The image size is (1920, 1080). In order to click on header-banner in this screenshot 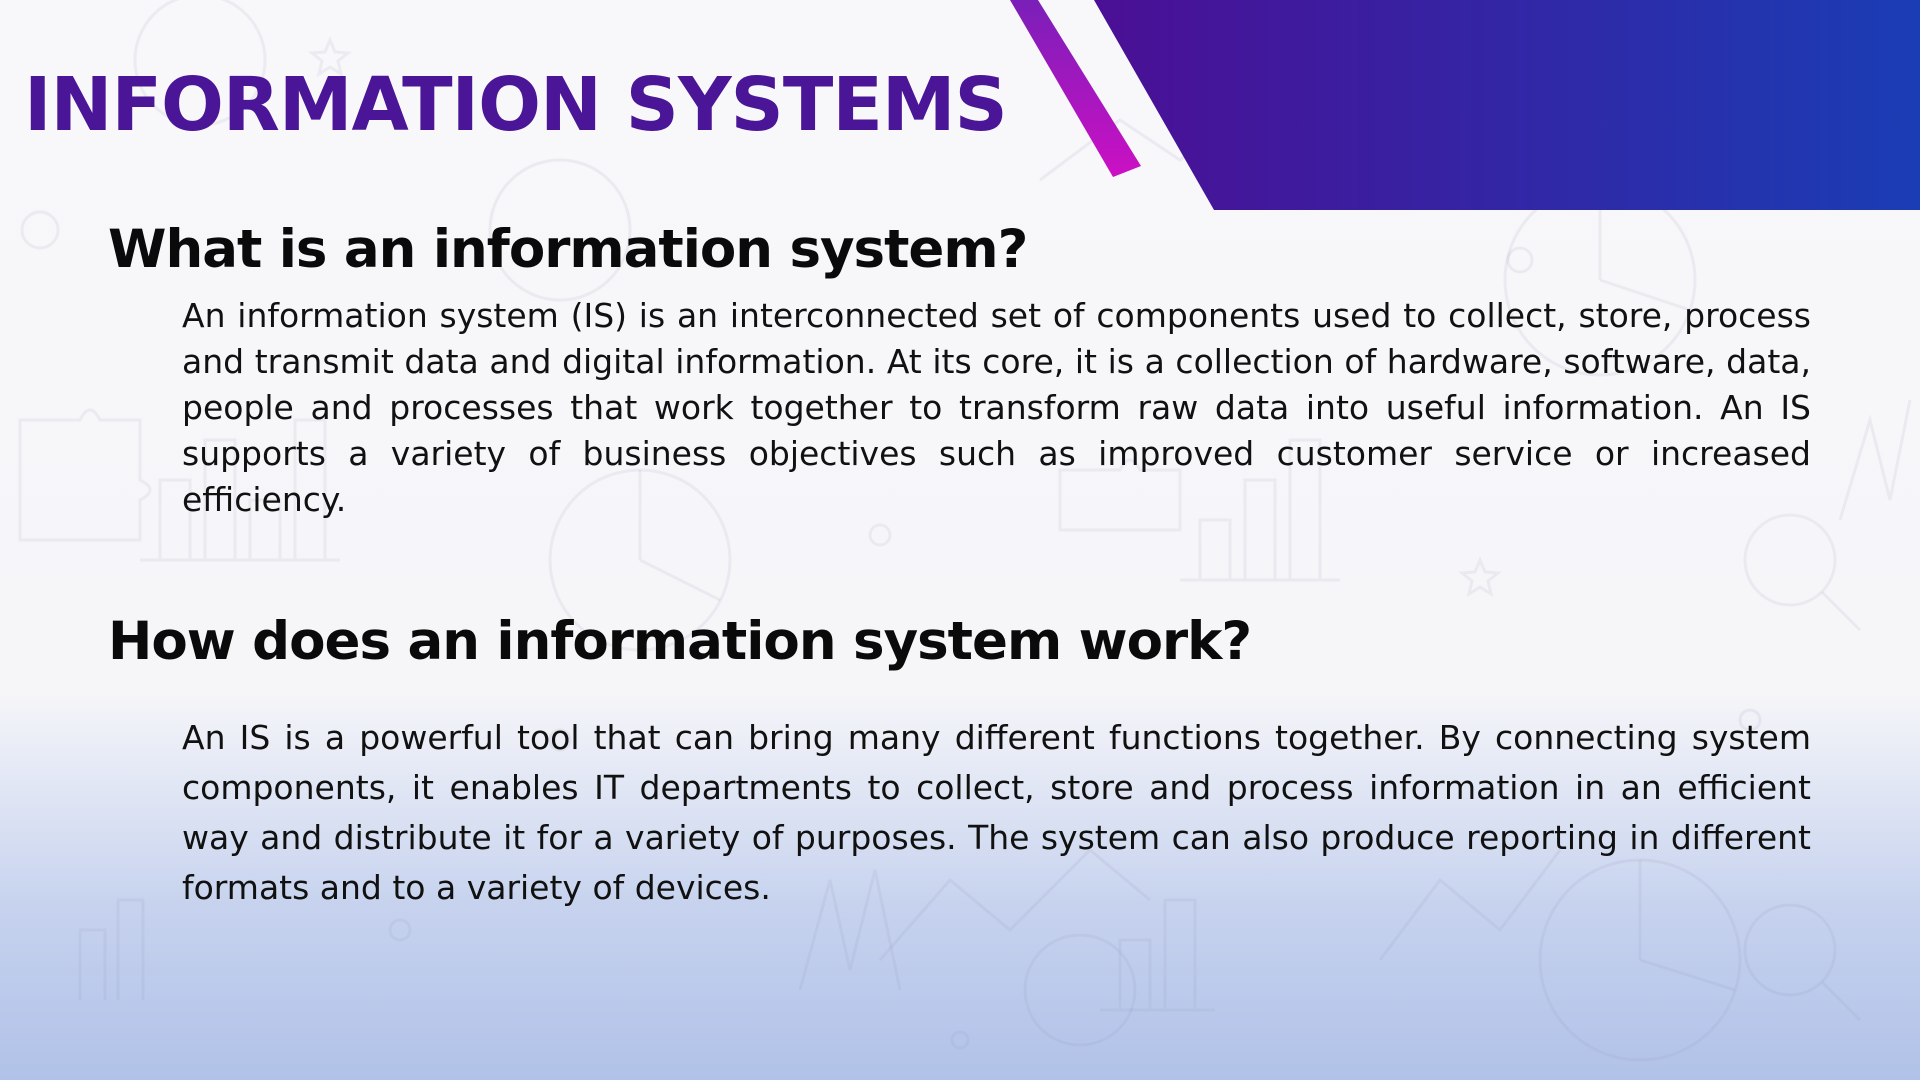, I will do `click(1465, 105)`.